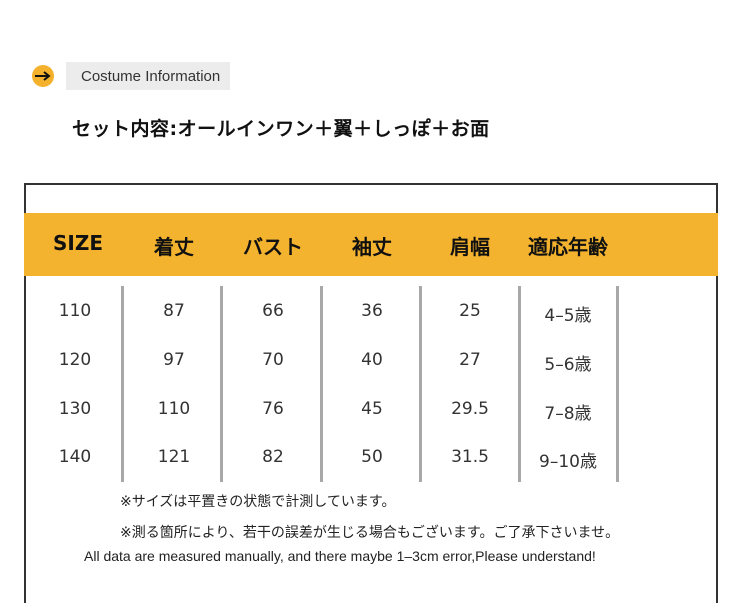 This screenshot has width=750, height=603. What do you see at coordinates (258, 502) in the screenshot?
I see `note-measure-flat: ※サイズは平置きの状態で計測しています。` at bounding box center [258, 502].